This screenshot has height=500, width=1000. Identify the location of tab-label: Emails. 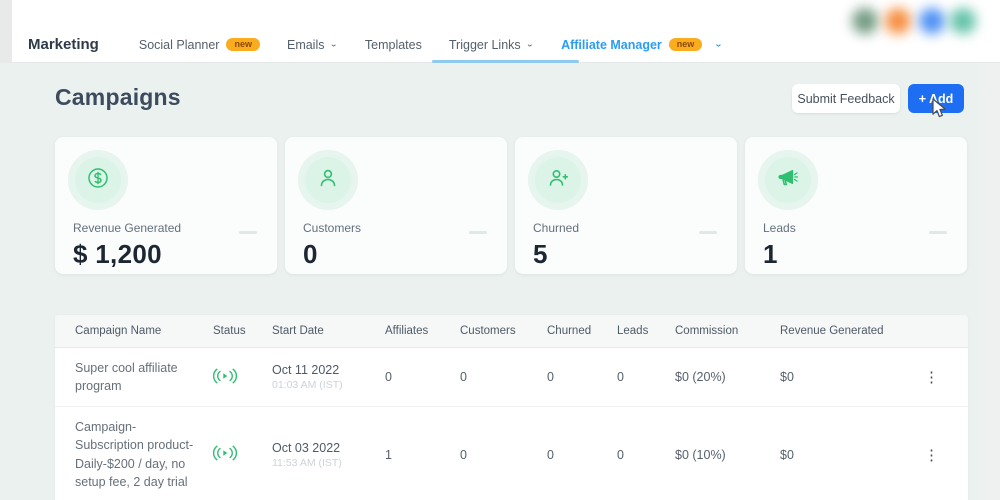
(305, 44).